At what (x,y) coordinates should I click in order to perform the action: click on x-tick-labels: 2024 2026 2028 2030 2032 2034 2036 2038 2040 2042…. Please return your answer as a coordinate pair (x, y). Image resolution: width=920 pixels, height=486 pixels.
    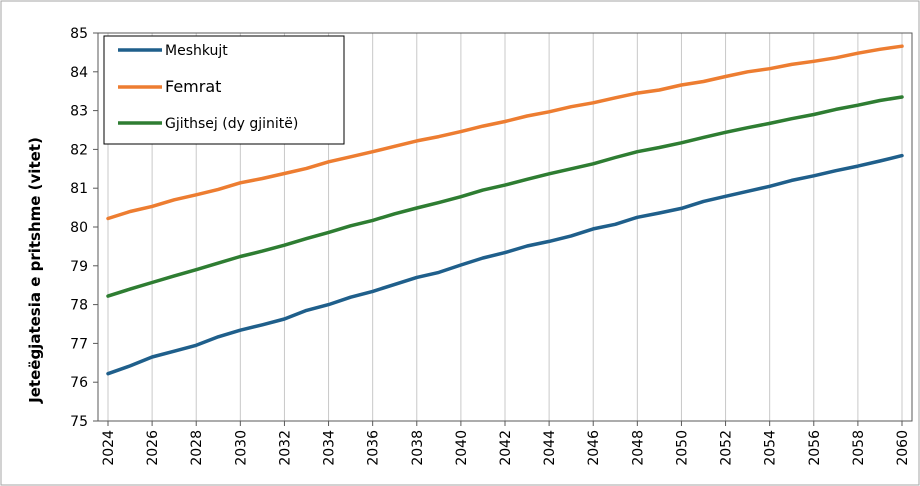
    Looking at the image, I should click on (506, 448).